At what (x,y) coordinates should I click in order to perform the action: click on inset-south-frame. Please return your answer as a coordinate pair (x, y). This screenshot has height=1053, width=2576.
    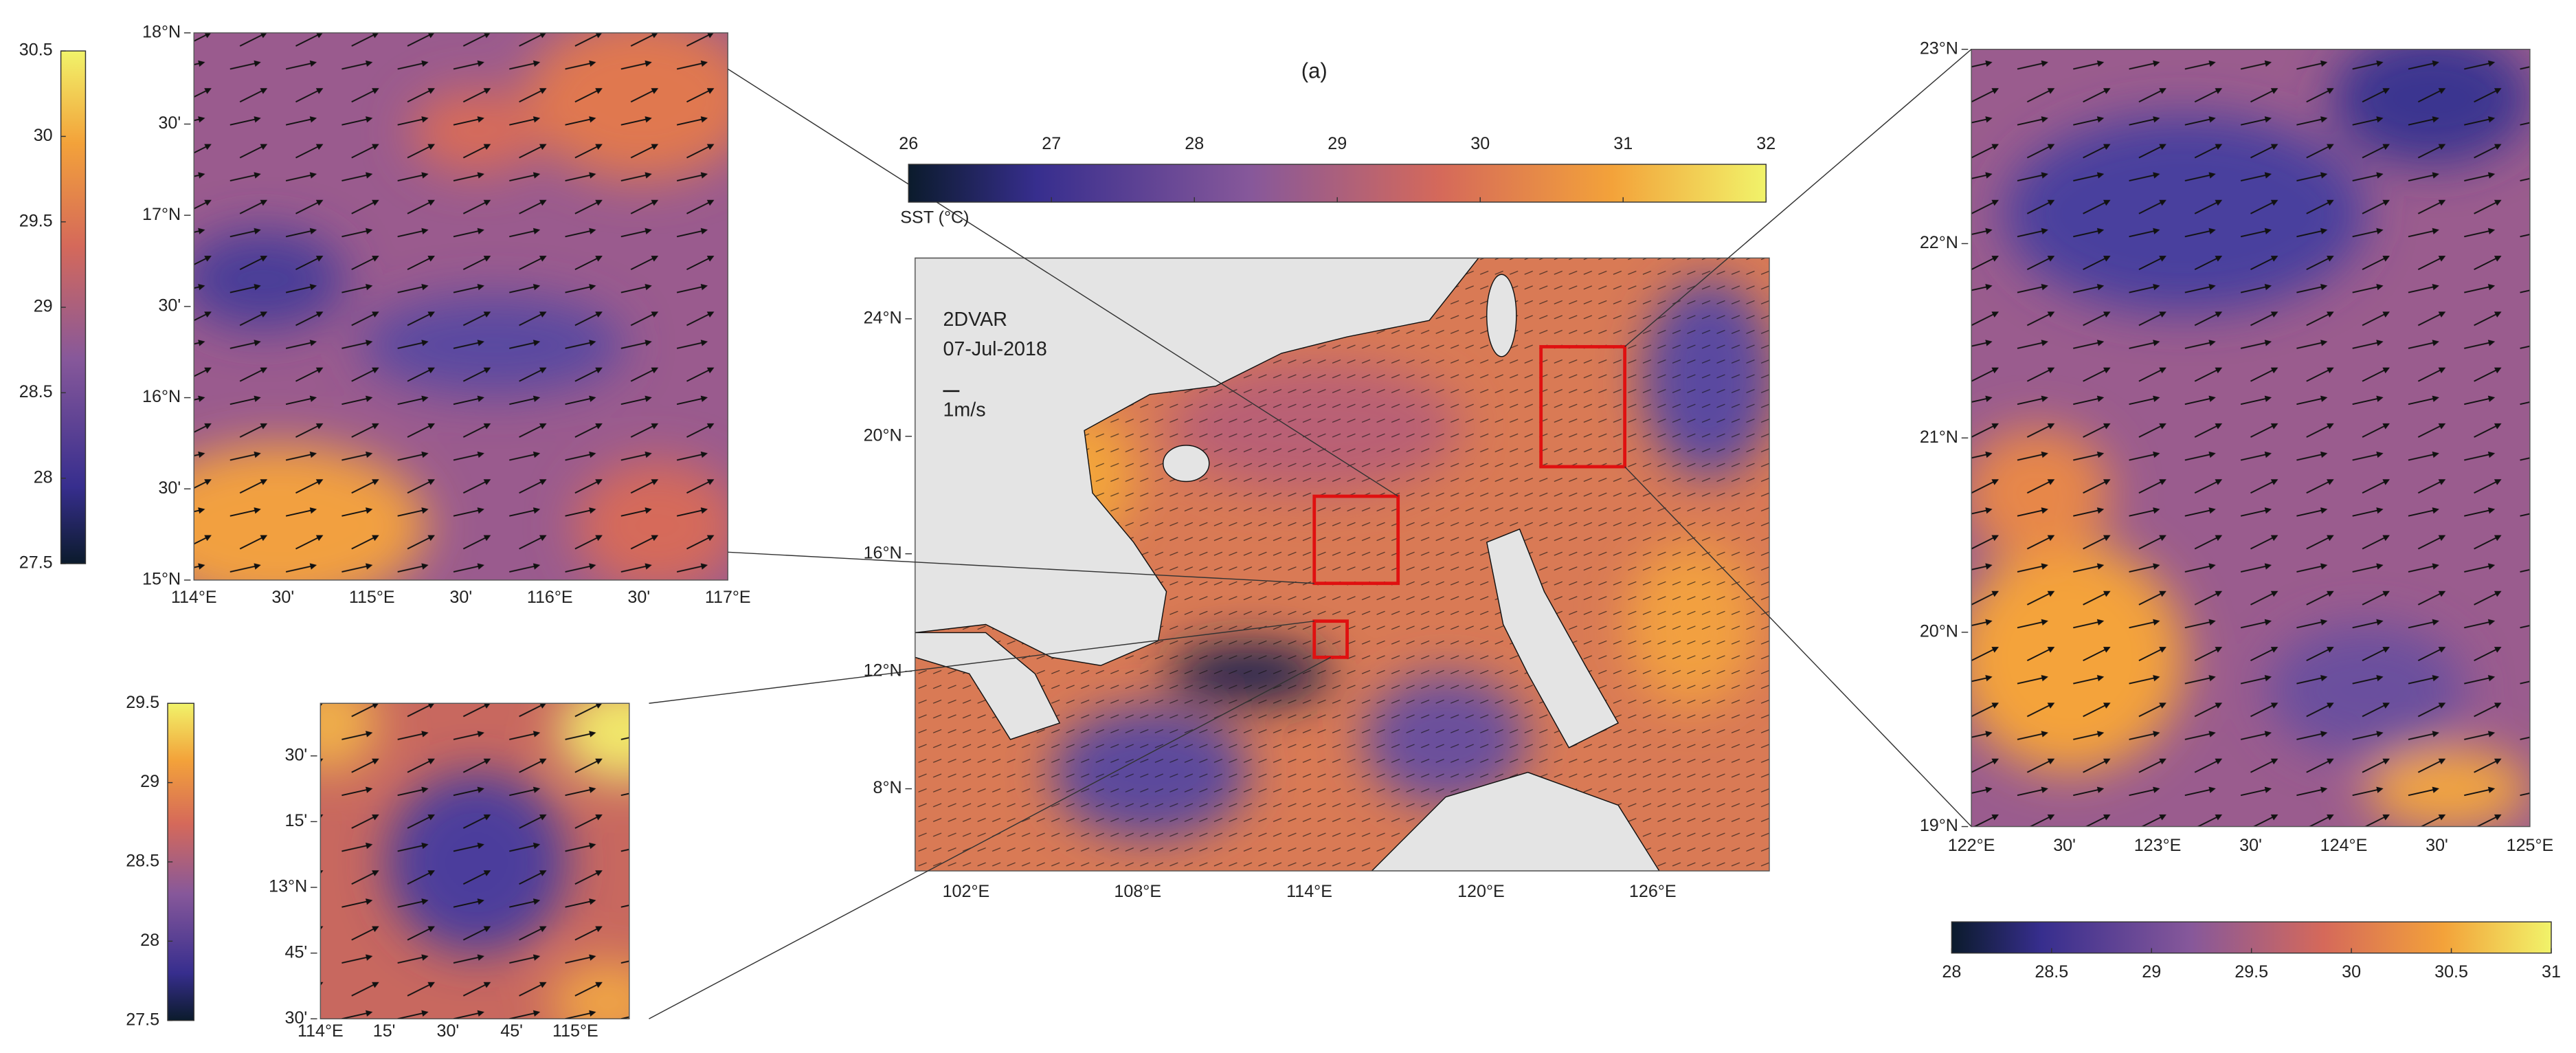
    Looking at the image, I should click on (475, 860).